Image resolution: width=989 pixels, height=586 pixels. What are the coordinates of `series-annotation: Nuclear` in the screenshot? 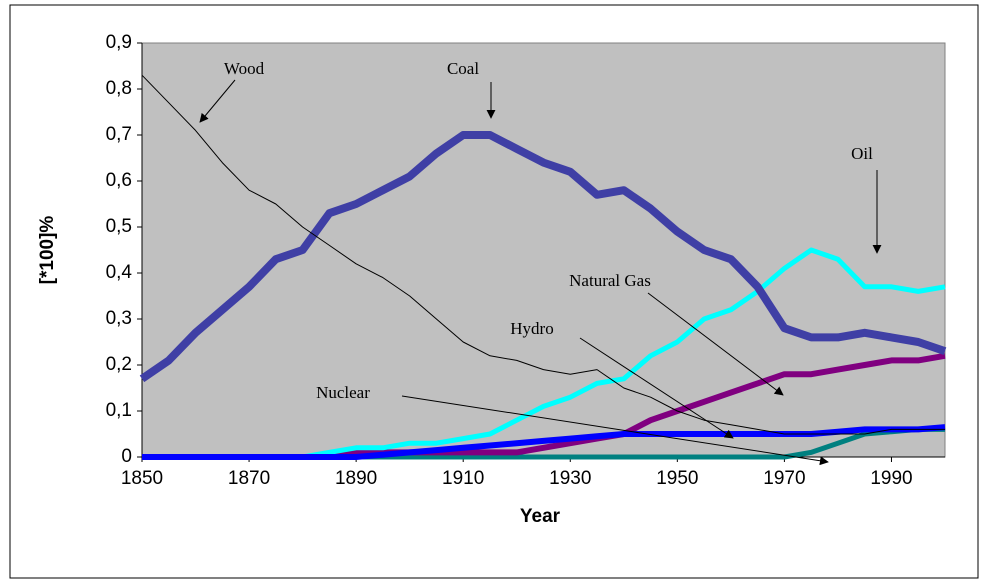 It's located at (343, 392).